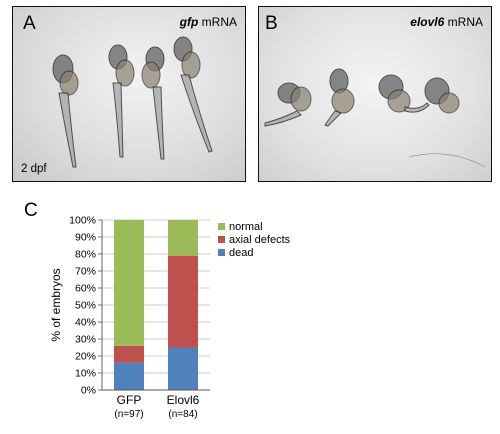 This screenshot has height=434, width=500. Describe the element at coordinates (128, 414) in the screenshot. I see `x-tick-sublabel: (n=97)` at that location.